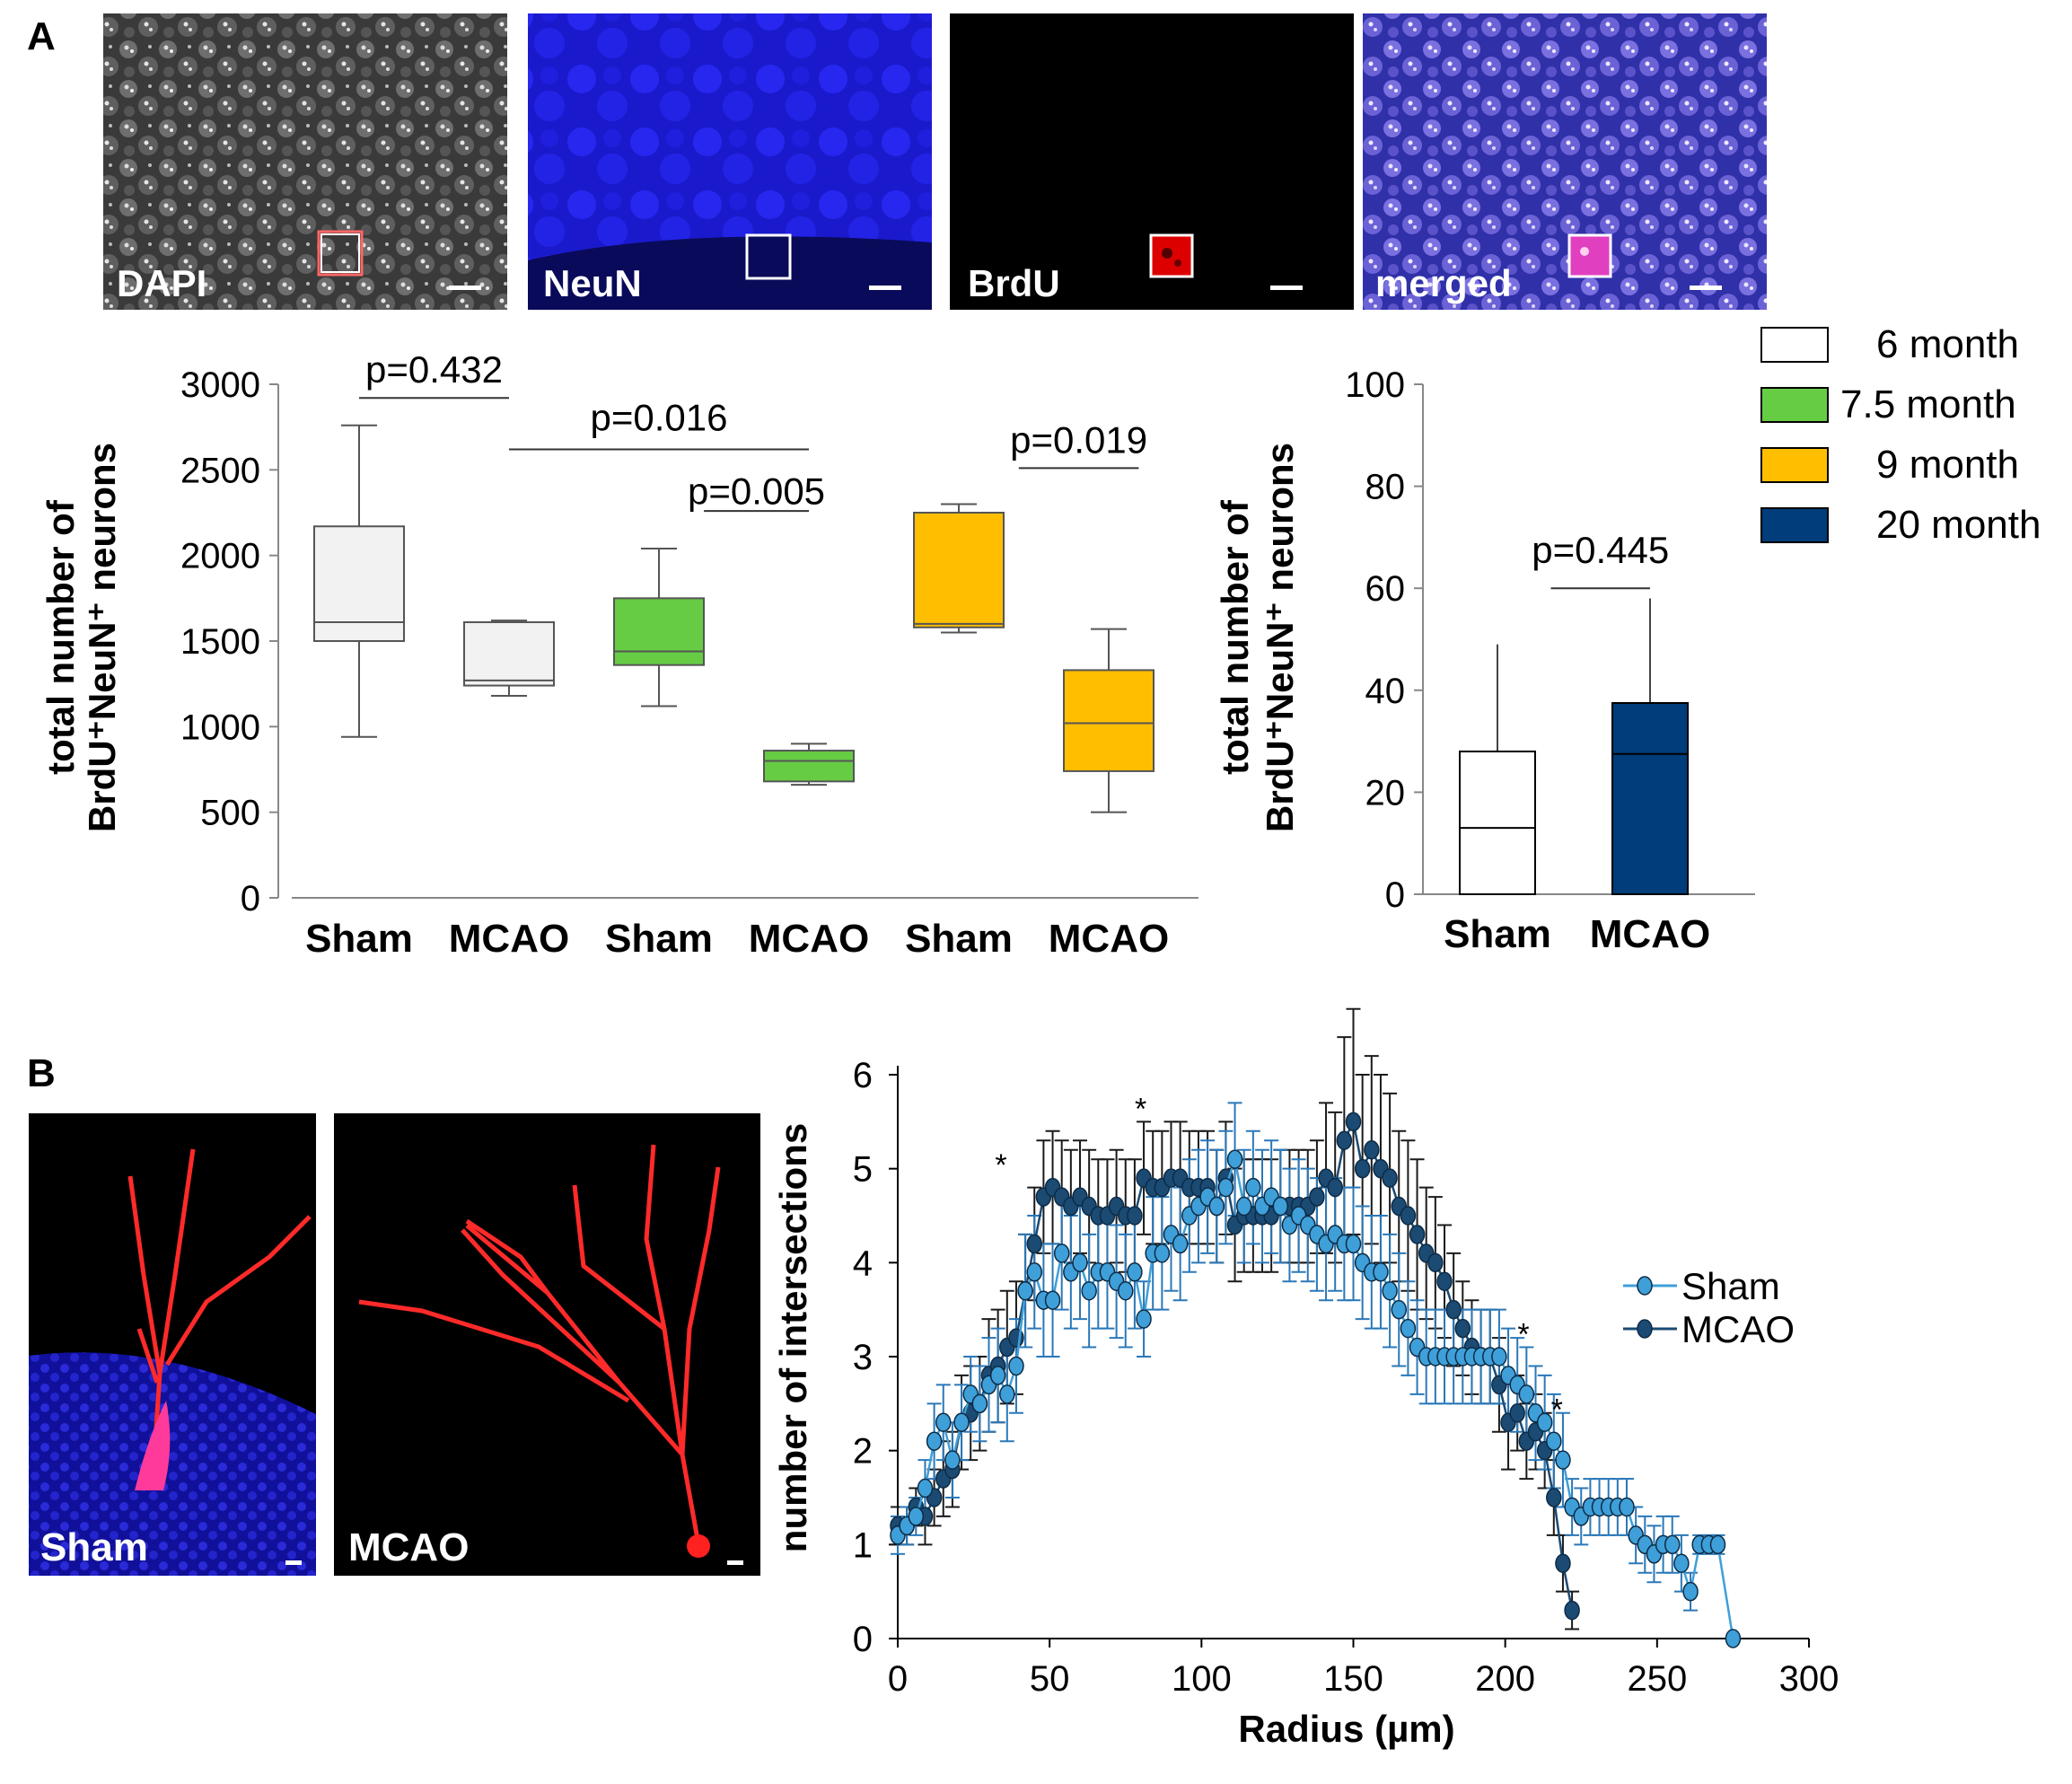 This screenshot has height=1784, width=2072. I want to click on sholl-y-tick-label: 5, so click(863, 1170).